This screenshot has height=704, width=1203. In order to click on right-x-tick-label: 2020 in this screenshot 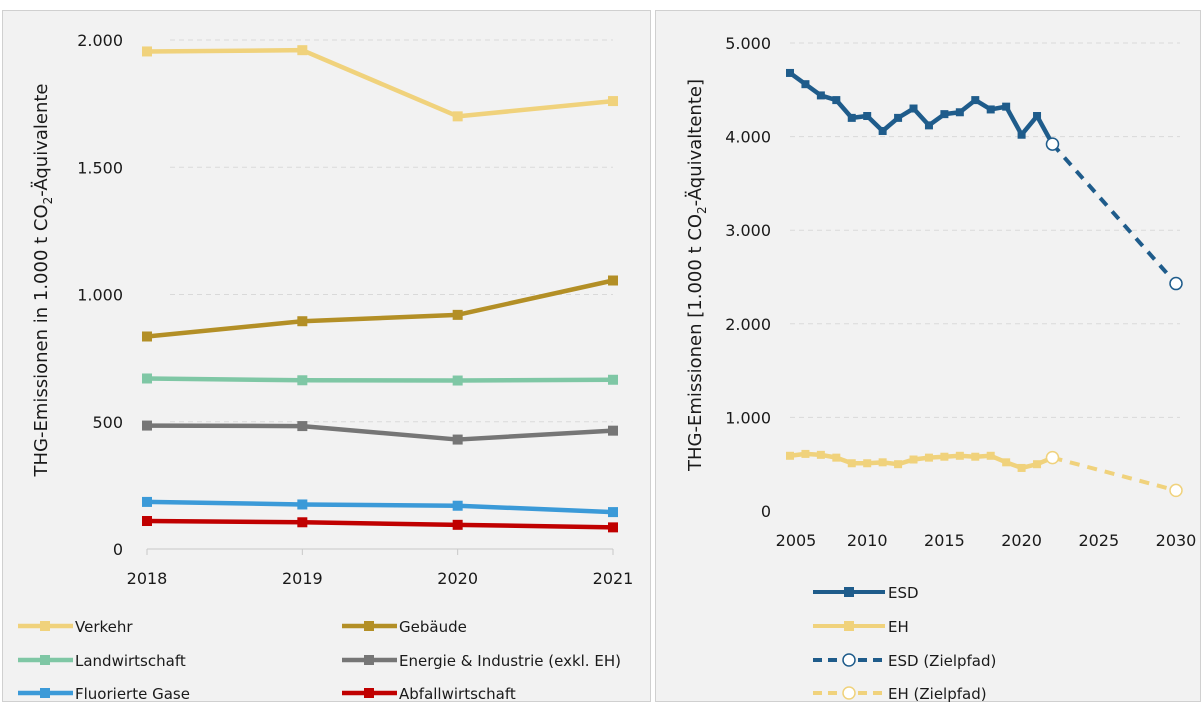, I will do `click(1021, 540)`.